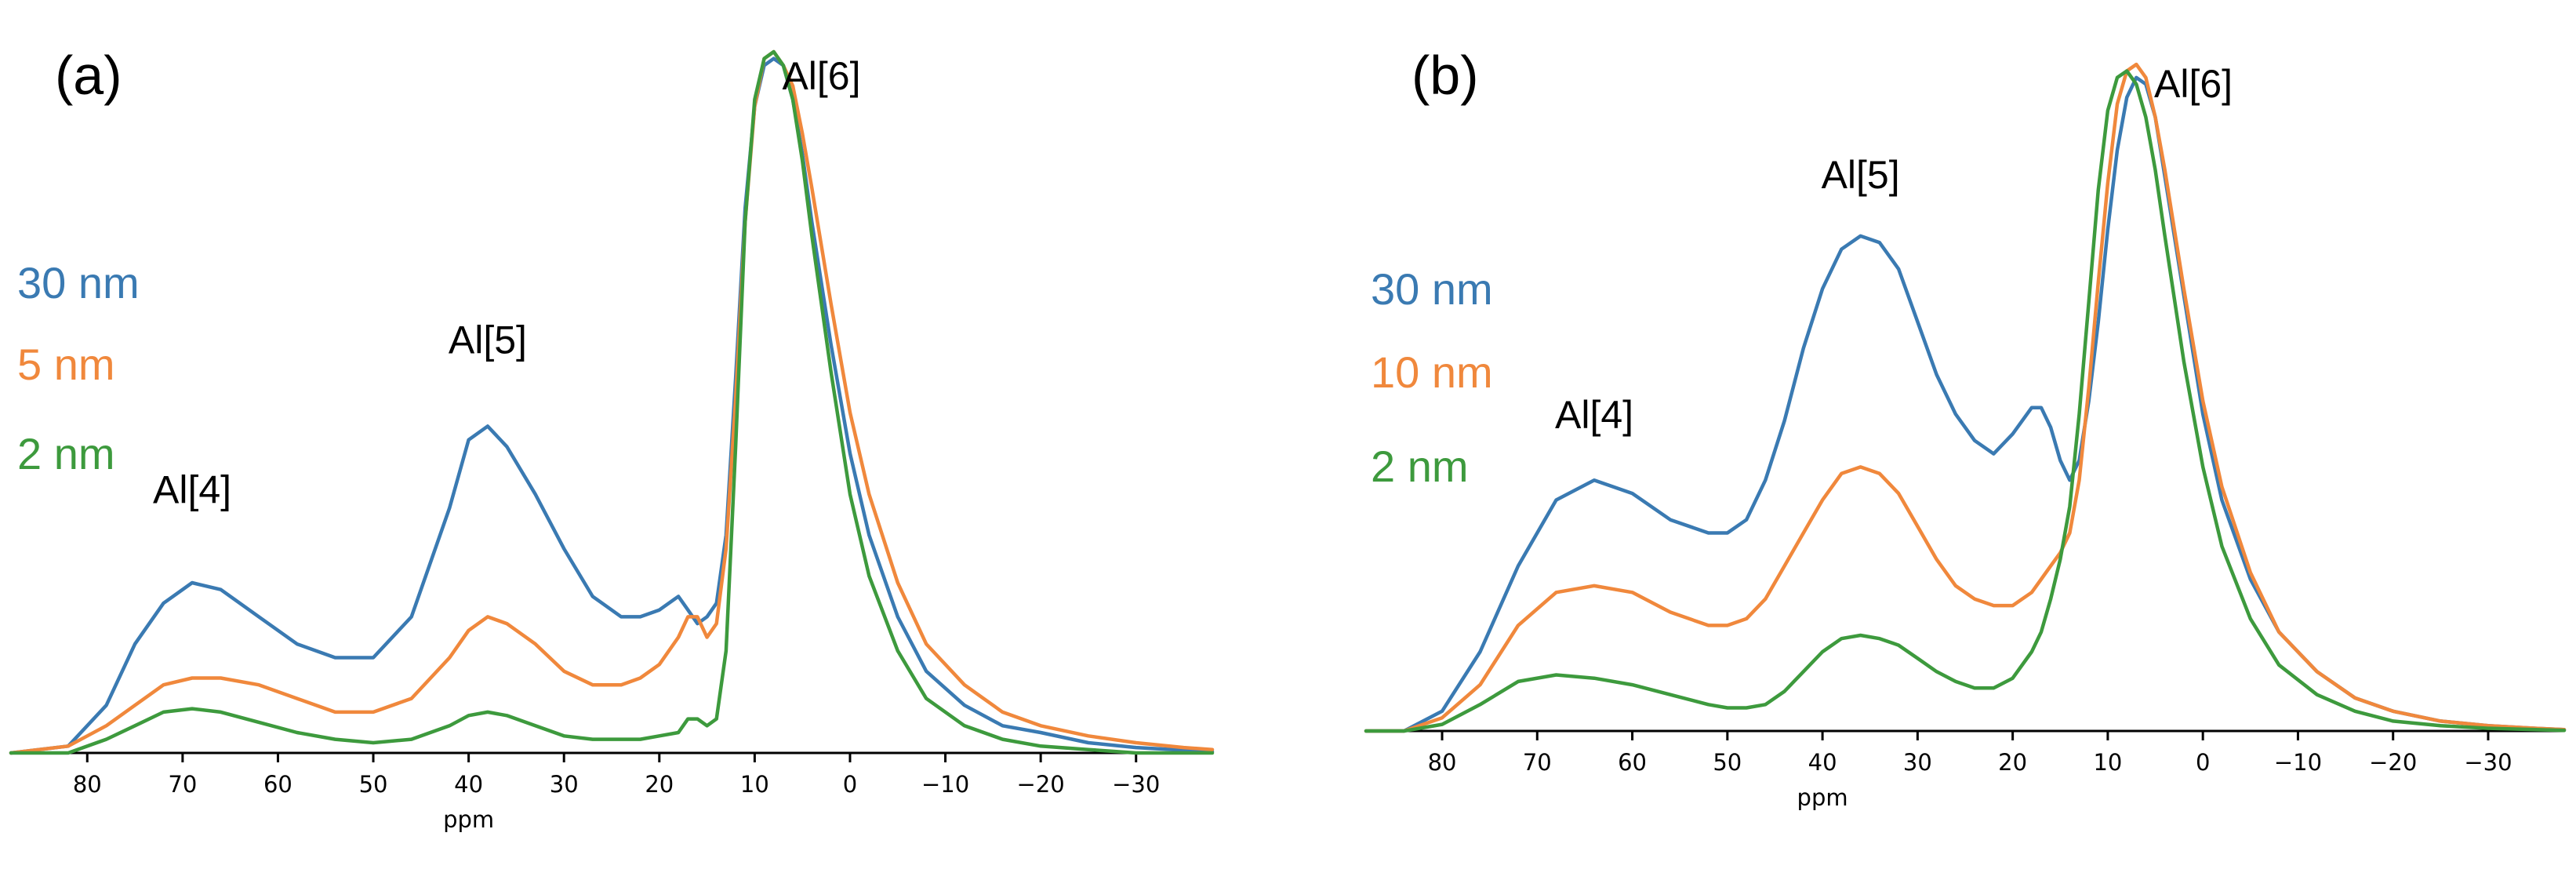 The height and width of the screenshot is (880, 2576). I want to click on legend-item-5-nm: 5 nm, so click(66, 364).